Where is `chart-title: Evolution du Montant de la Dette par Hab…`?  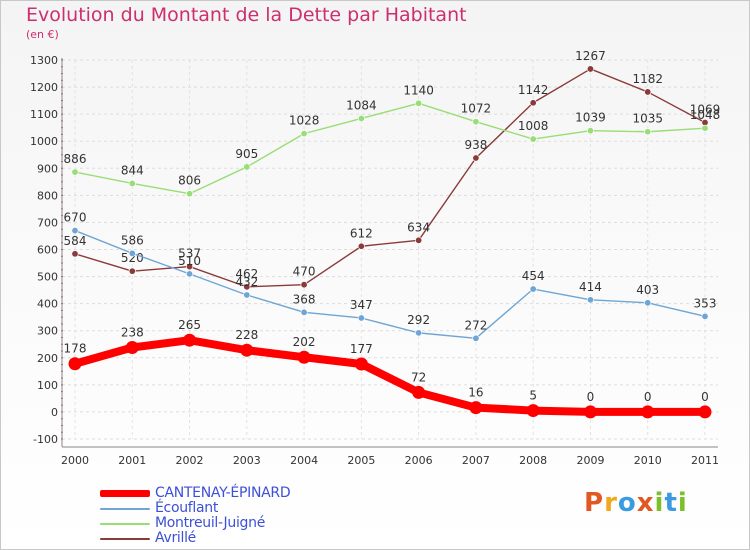
chart-title: Evolution du Montant de la Dette par Hab… is located at coordinates (246, 15).